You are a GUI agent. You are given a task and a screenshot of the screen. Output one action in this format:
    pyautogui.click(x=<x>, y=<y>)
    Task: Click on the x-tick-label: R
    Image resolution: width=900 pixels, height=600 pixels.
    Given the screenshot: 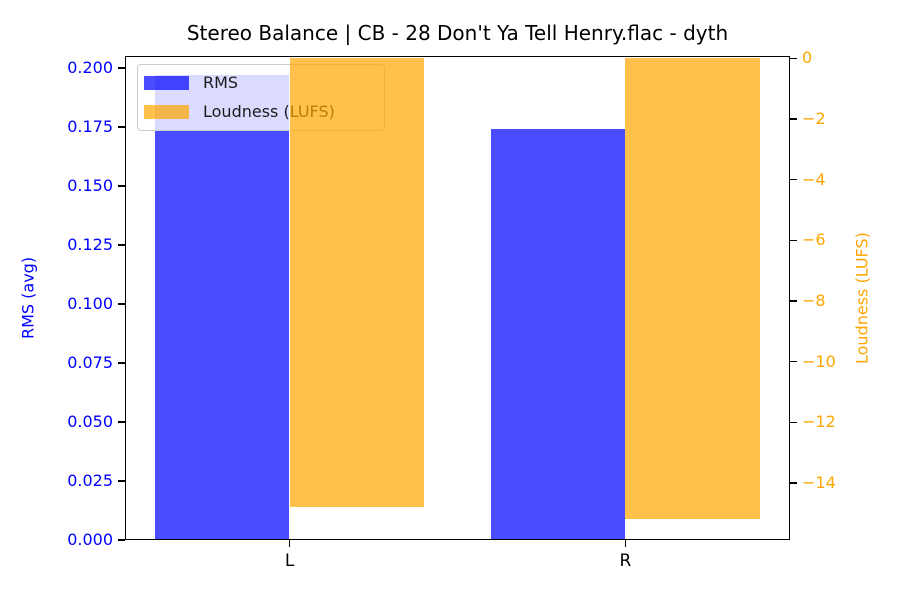 What is the action you would take?
    pyautogui.click(x=625, y=561)
    